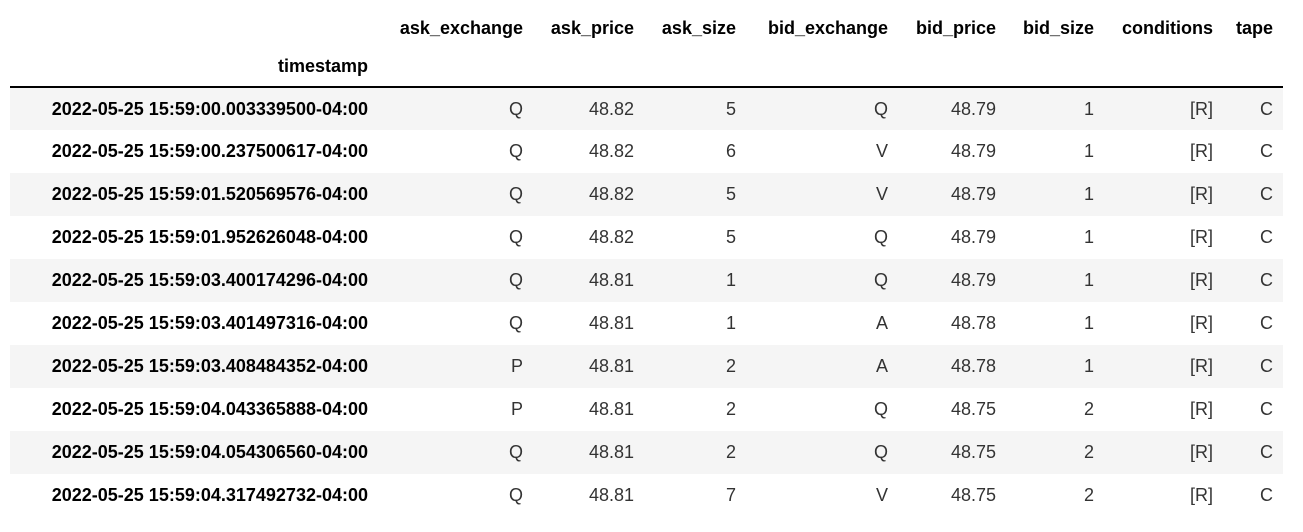  I want to click on cell-ask-size: 7, so click(730, 495).